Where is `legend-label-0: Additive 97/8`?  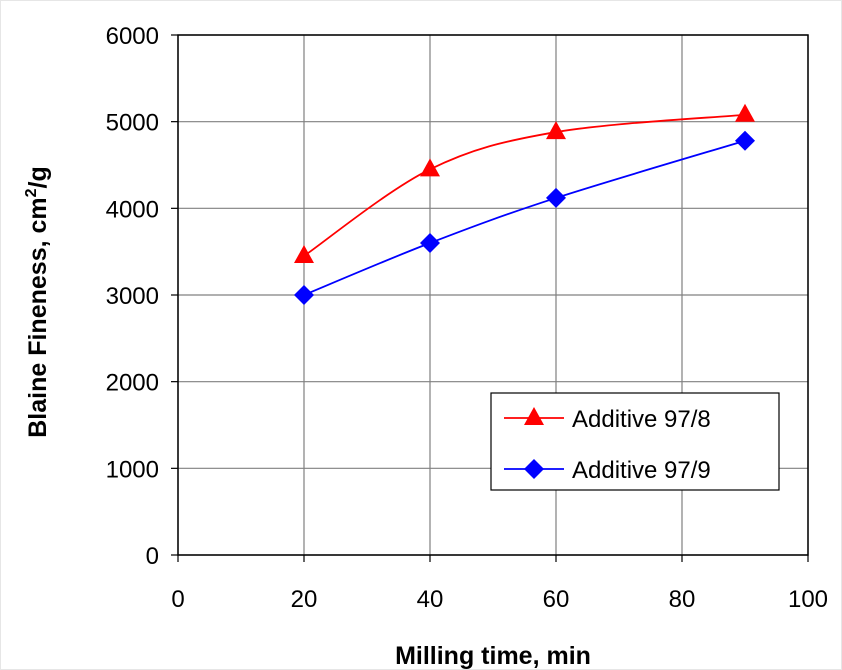 legend-label-0: Additive 97/8 is located at coordinates (641, 419).